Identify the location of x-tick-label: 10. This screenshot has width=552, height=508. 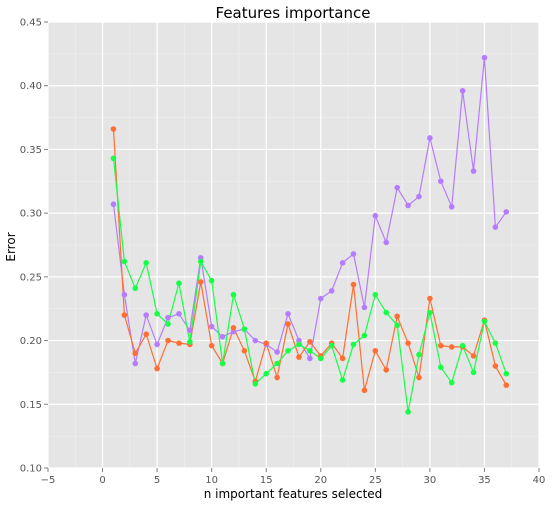
(211, 480).